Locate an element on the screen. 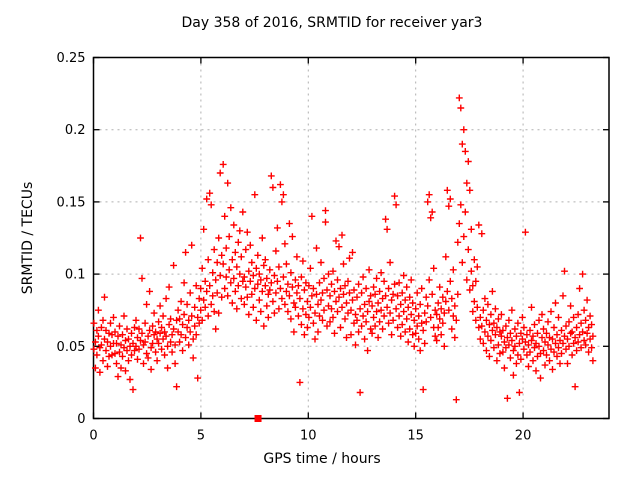  y-axis-label: SRMTID / TECUs is located at coordinates (28, 238).